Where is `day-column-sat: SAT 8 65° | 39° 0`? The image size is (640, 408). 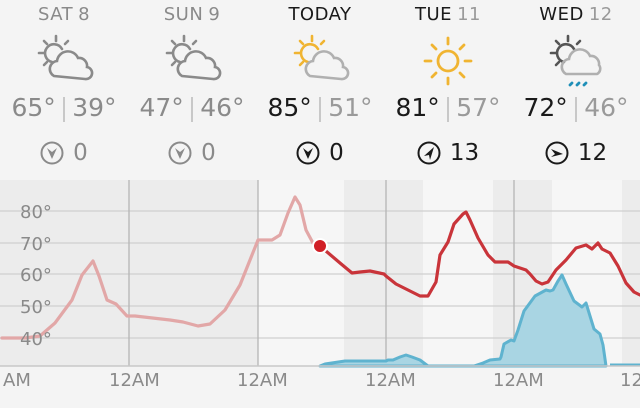 day-column-sat: SAT 8 65° | 39° 0 is located at coordinates (64, 90).